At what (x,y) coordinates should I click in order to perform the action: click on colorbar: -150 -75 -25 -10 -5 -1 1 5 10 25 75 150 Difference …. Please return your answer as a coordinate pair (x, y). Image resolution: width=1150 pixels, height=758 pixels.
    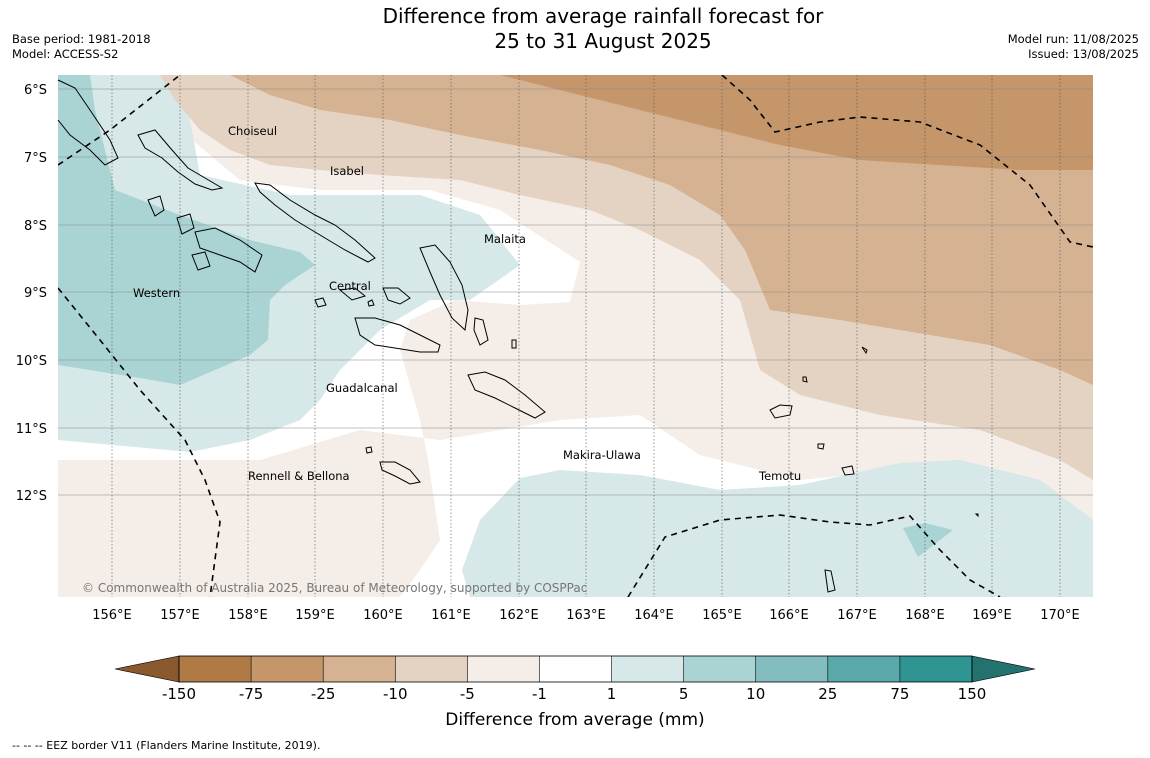
    Looking at the image, I should click on (575, 692).